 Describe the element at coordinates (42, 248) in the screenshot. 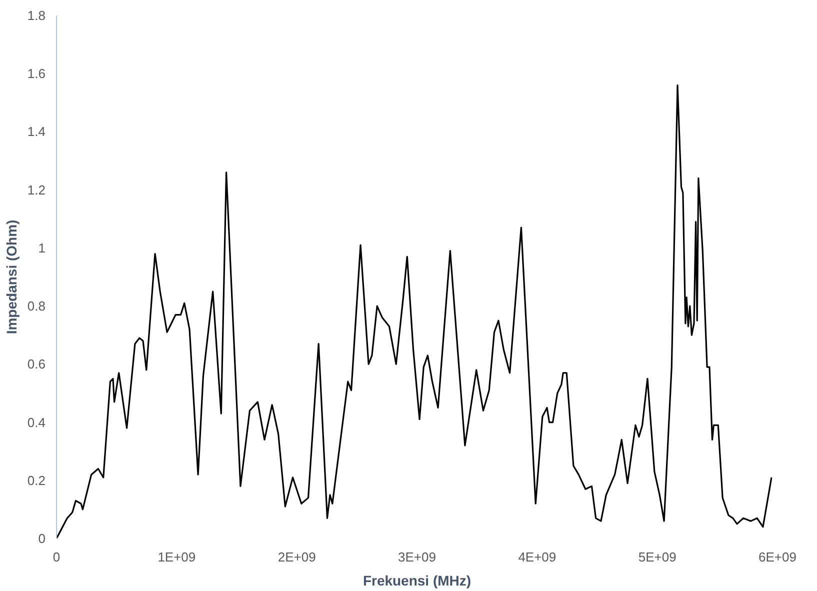

I see `y-tick-label: 1` at that location.